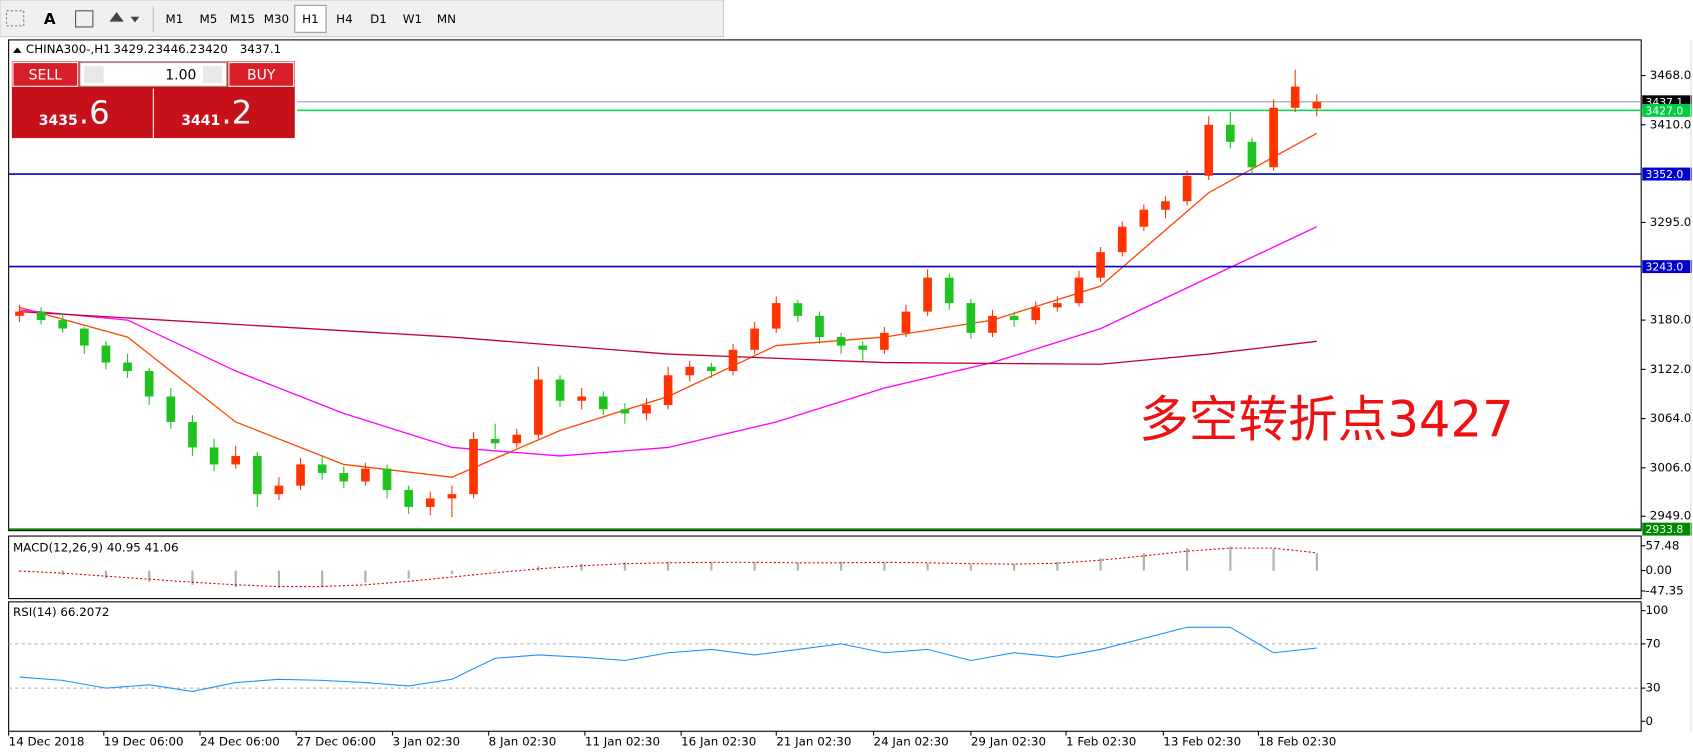 This screenshot has height=755, width=1693. I want to click on y-tick-label: 70, so click(1652, 643).